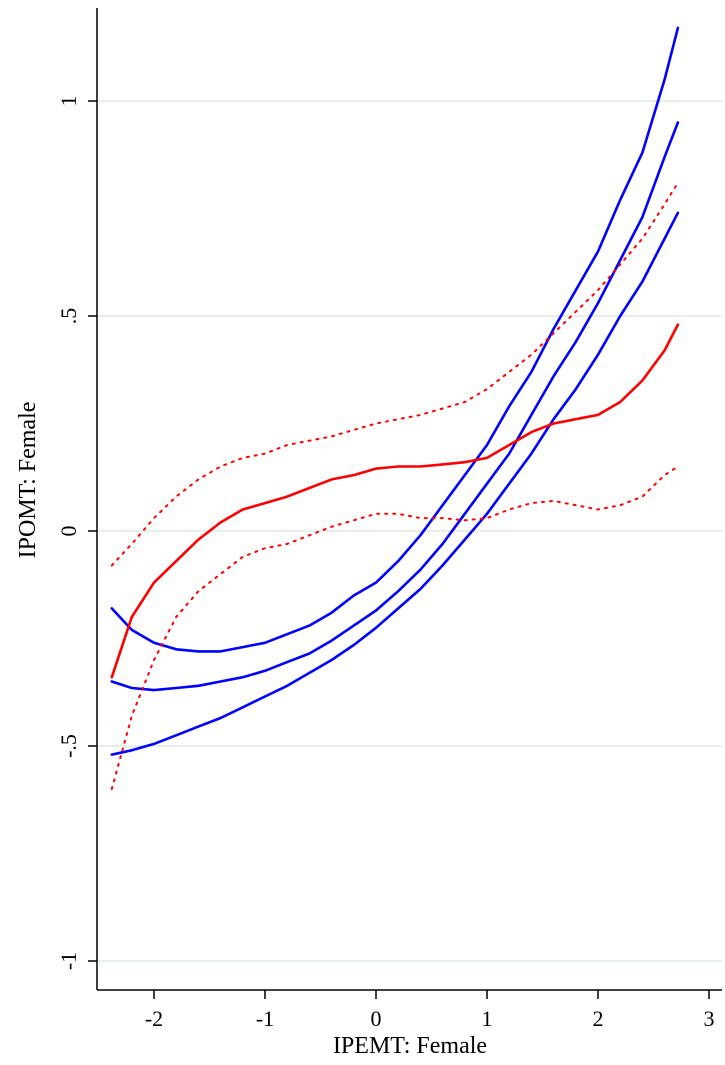 The image size is (725, 1065). Describe the element at coordinates (68, 101) in the screenshot. I see `y-tick-label: 1` at that location.